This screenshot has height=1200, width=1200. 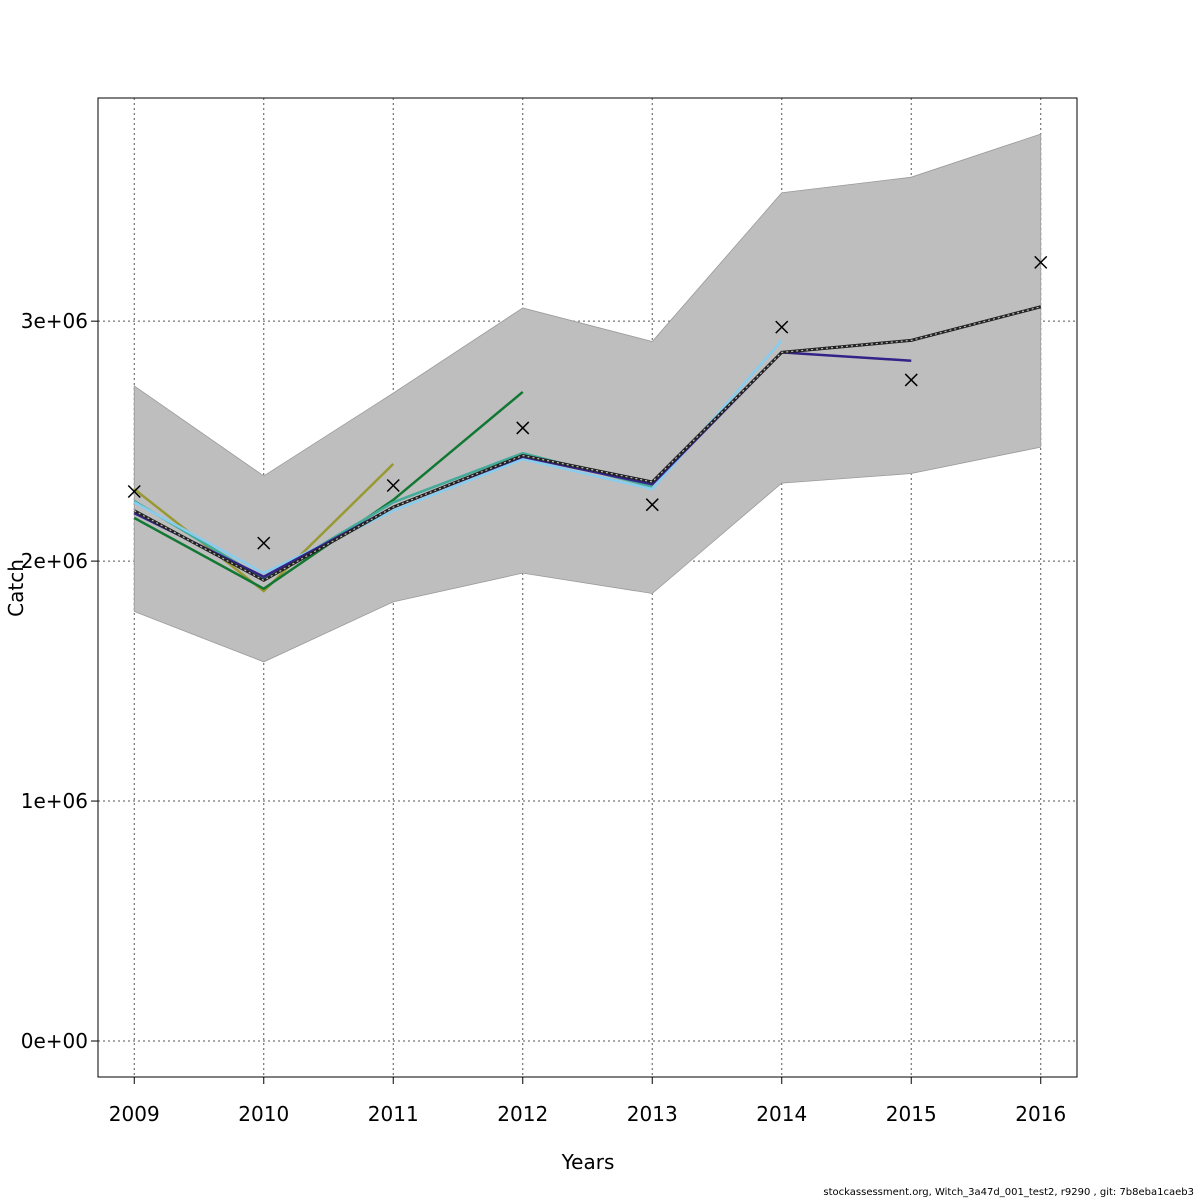 What do you see at coordinates (263, 1114) in the screenshot?
I see `x-tick-label: 2010` at bounding box center [263, 1114].